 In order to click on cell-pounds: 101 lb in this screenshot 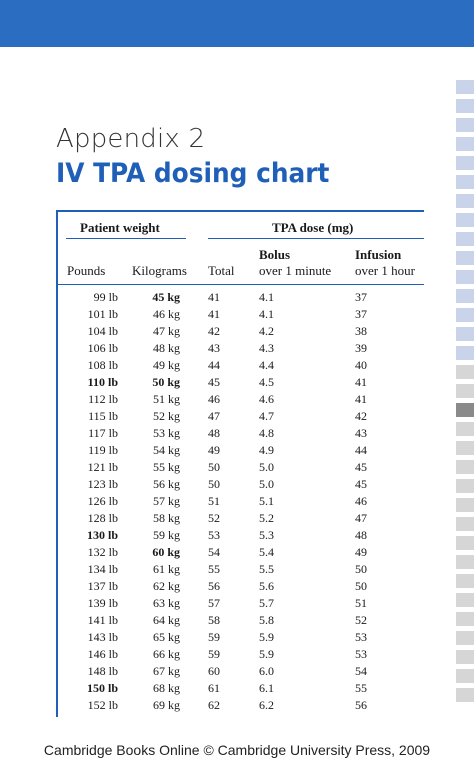, I will do `click(102, 314)`.